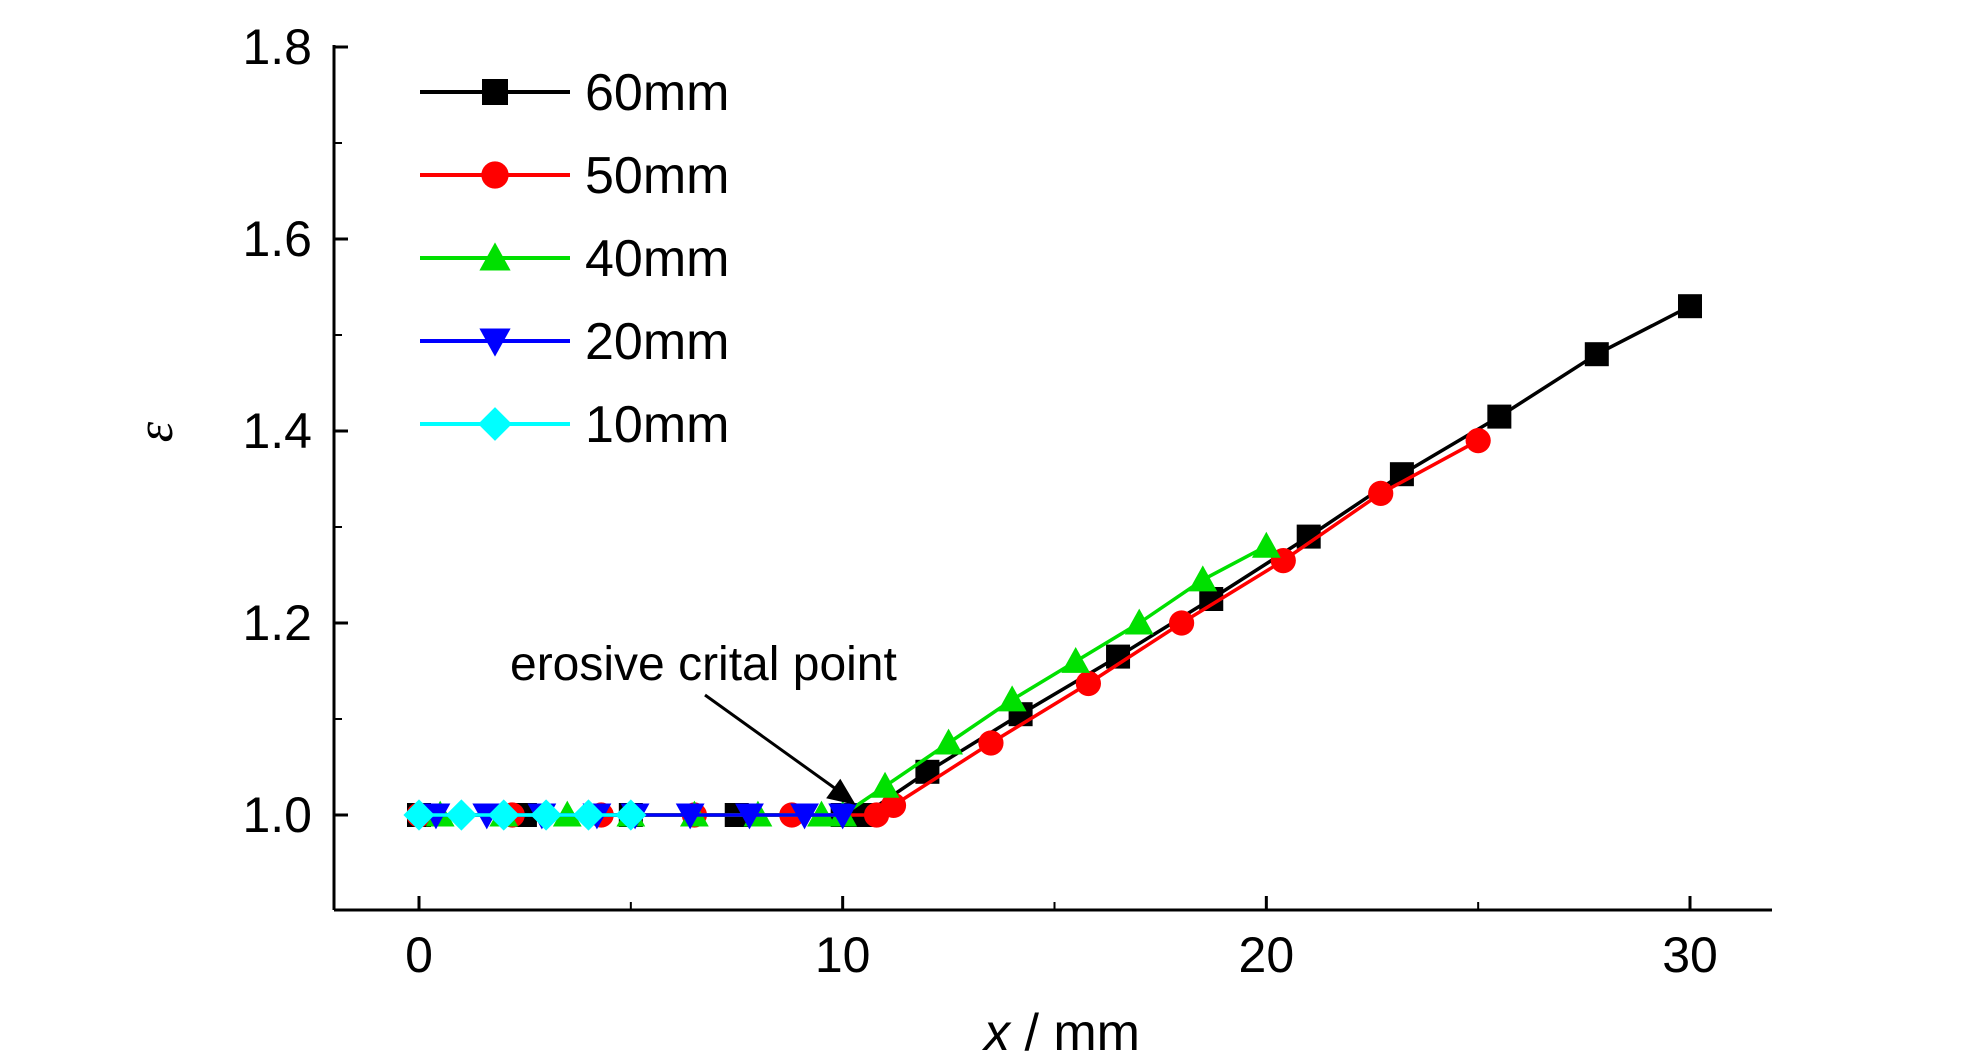  What do you see at coordinates (843, 955) in the screenshot?
I see `x-tick-label: 10` at bounding box center [843, 955].